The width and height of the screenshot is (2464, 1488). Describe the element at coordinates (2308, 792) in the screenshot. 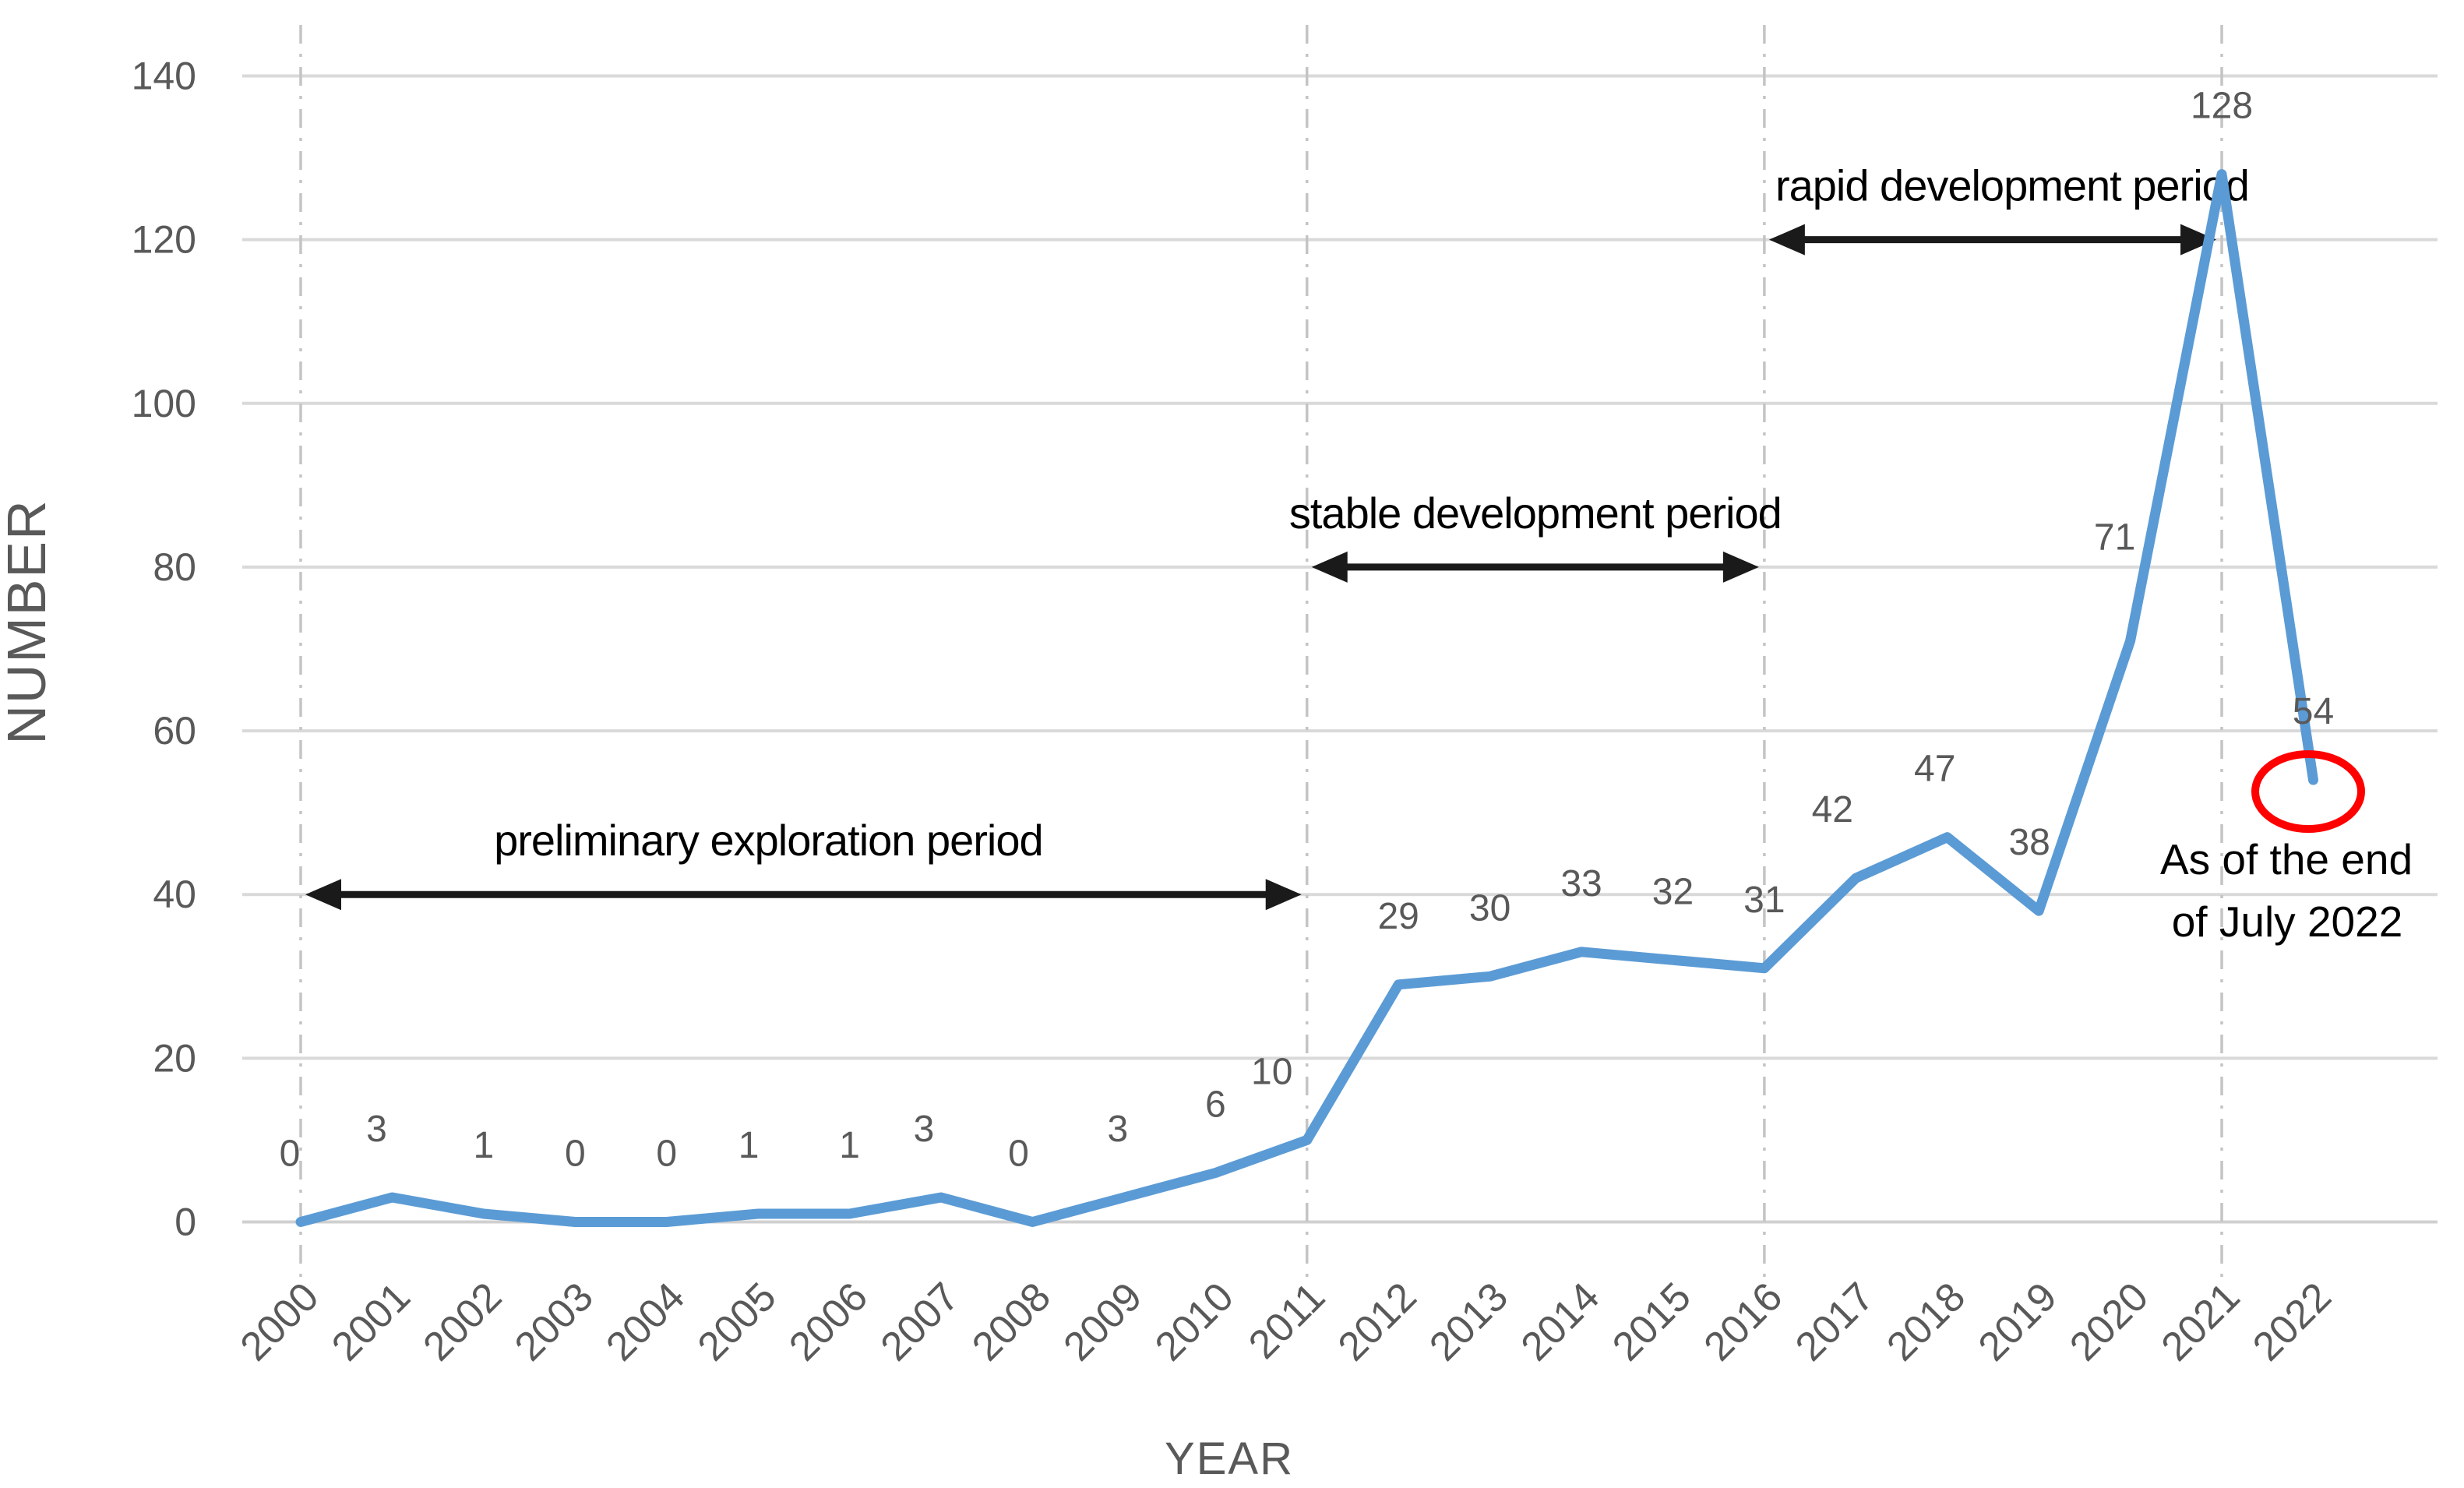

I see `highlight-ellipse` at that location.